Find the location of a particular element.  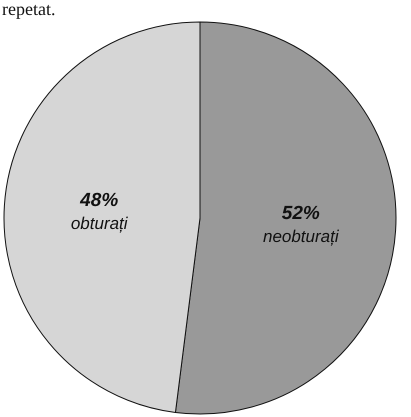

text: repetat. is located at coordinates (29, 9).